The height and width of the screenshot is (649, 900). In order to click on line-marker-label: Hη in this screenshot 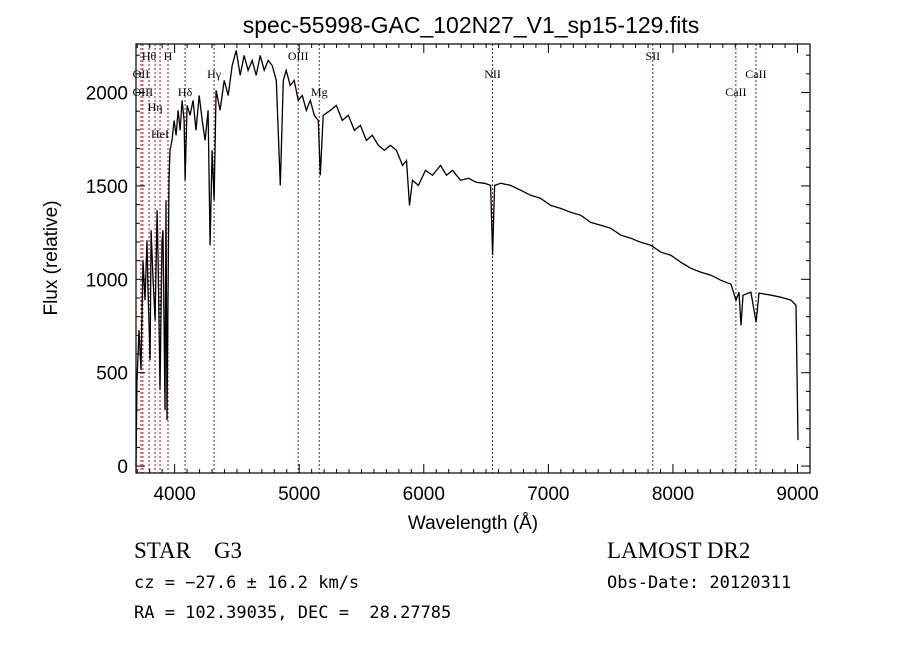, I will do `click(155, 107)`.